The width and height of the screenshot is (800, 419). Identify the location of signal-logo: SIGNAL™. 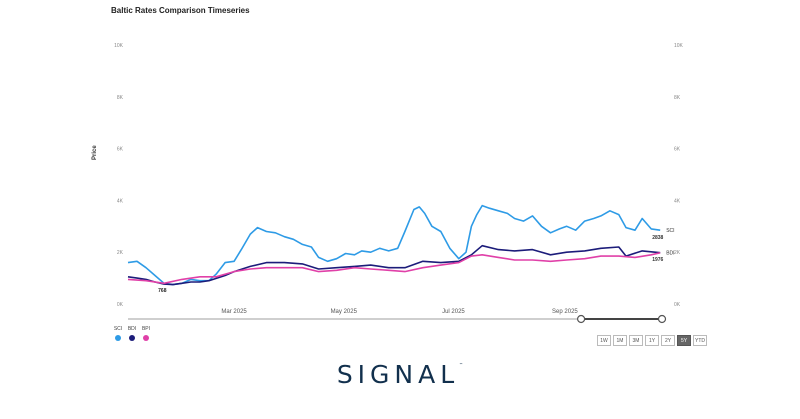
(400, 374).